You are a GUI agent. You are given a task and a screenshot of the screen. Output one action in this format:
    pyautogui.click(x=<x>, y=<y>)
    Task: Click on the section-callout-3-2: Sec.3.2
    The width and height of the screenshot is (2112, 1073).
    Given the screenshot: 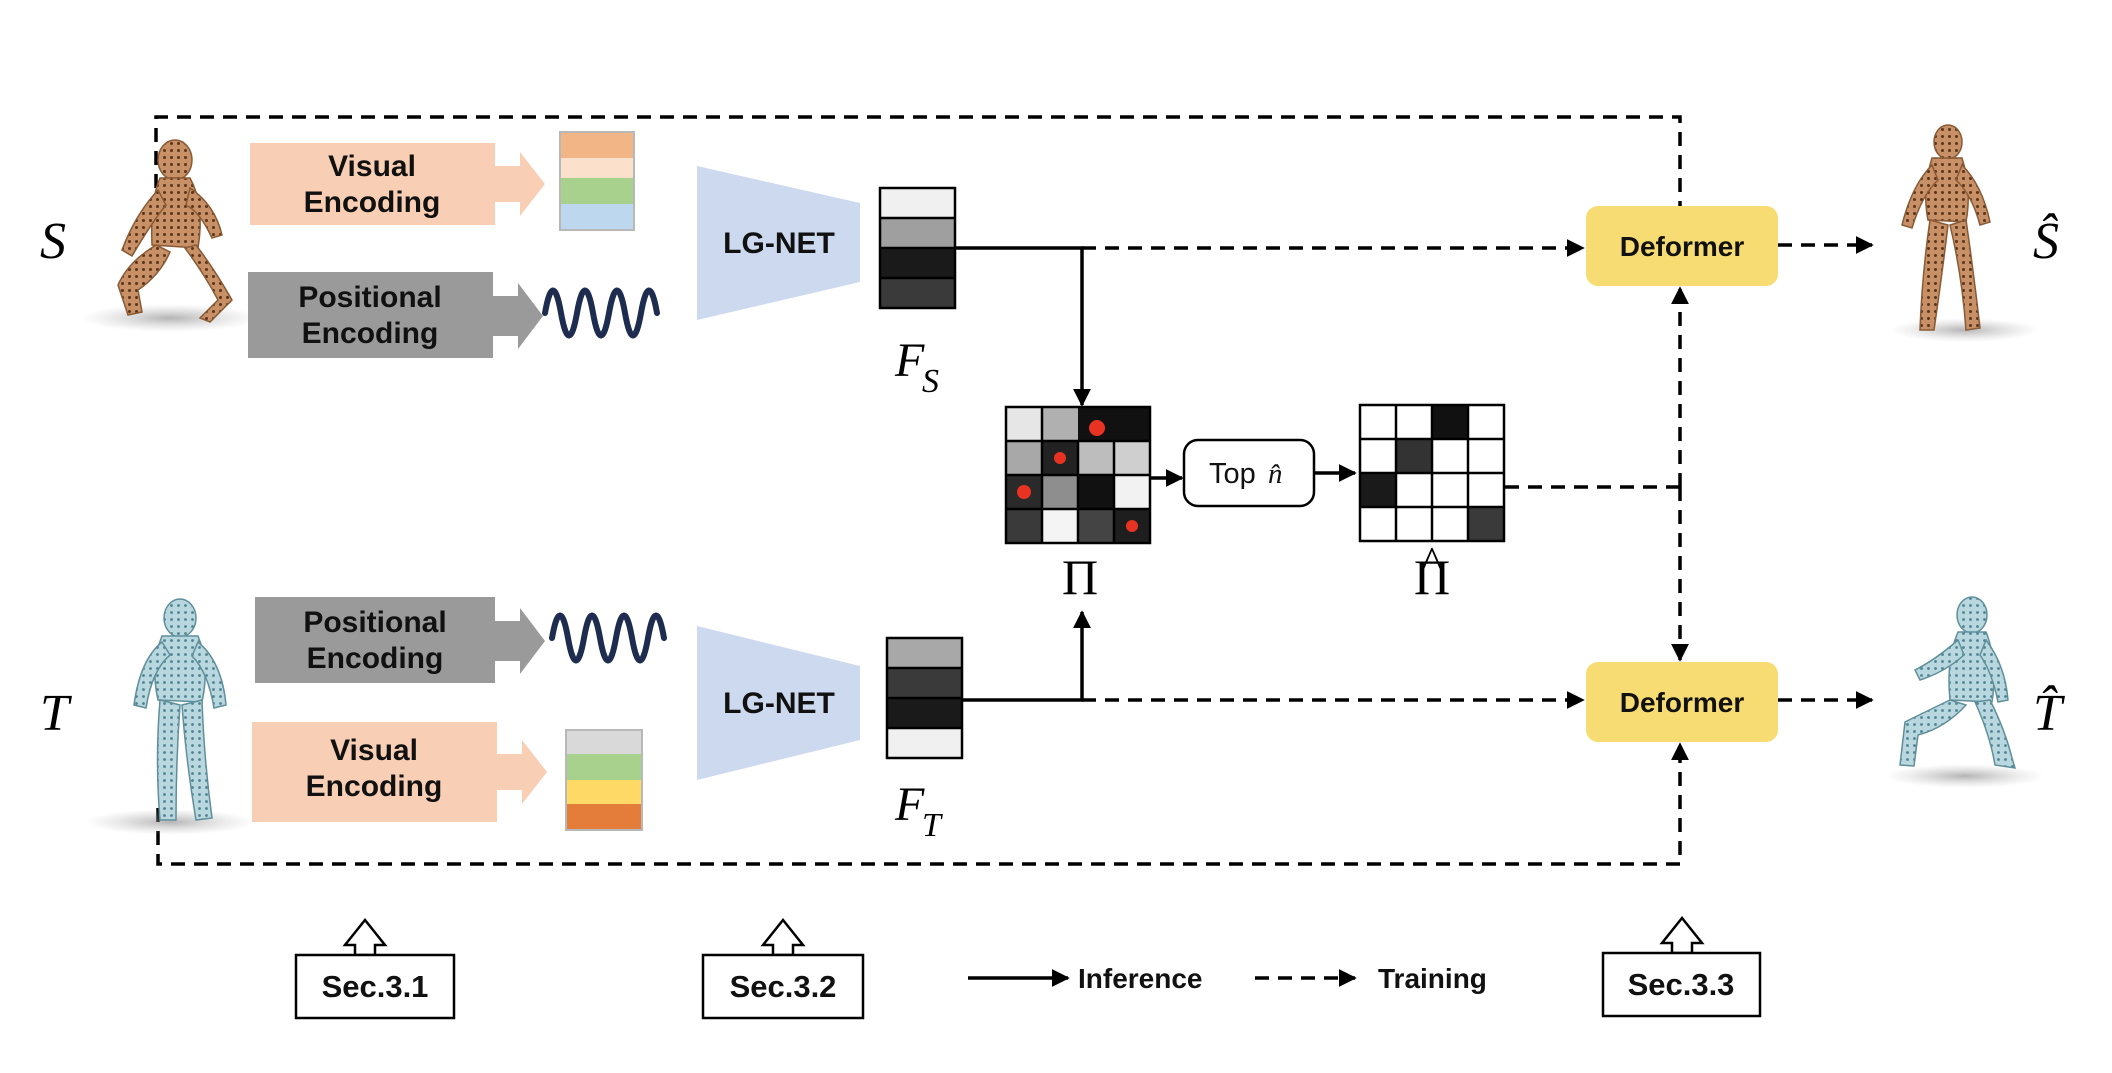 What is the action you would take?
    pyautogui.click(x=783, y=968)
    